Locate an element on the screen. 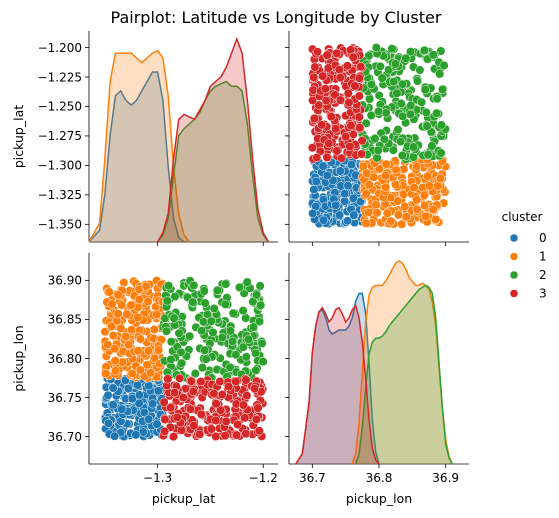 The width and height of the screenshot is (559, 518). y-tick-label: −1.350 is located at coordinates (60, 225).